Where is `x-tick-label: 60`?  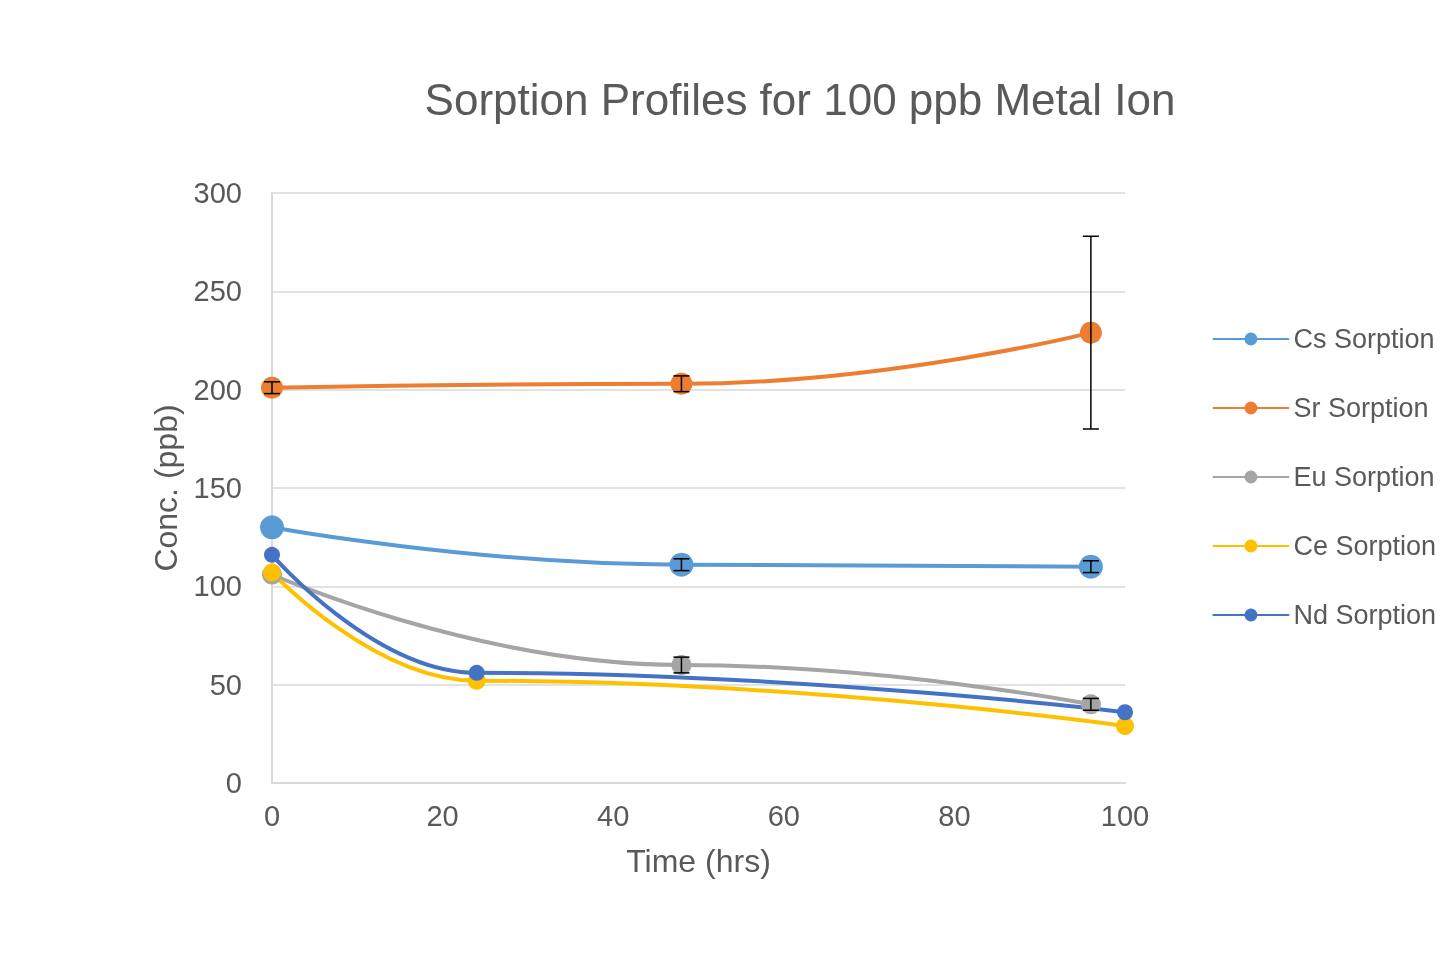
x-tick-label: 60 is located at coordinates (783, 815).